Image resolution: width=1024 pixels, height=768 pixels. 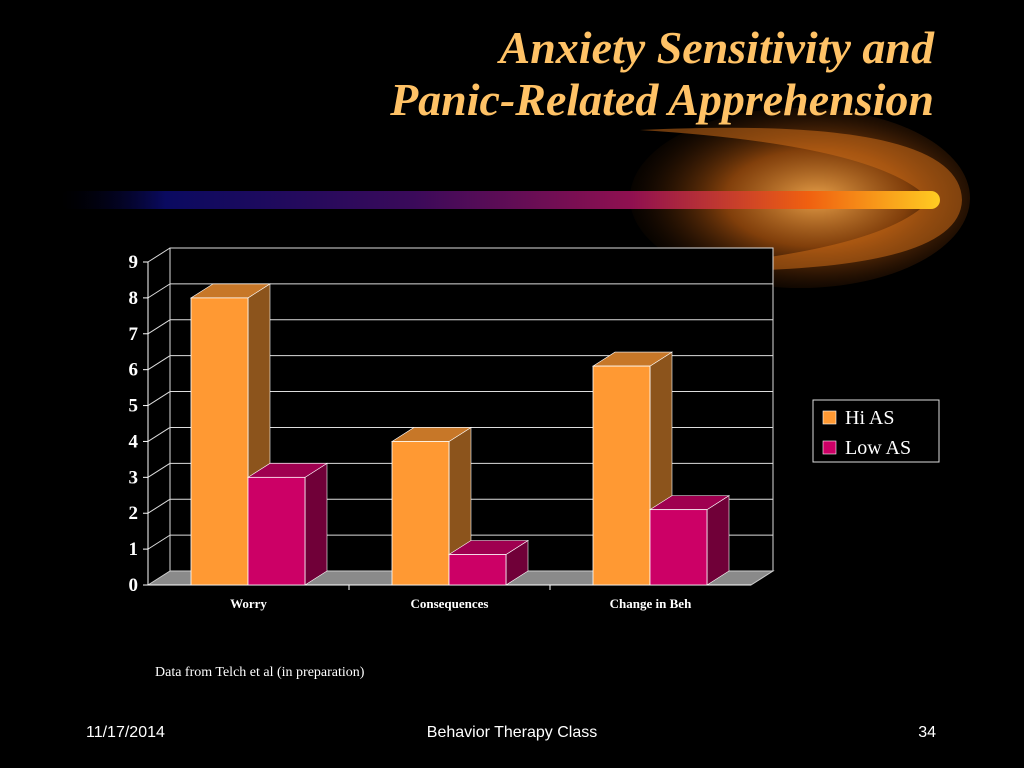 I want to click on x-tick-label: Change in Beh, so click(x=651, y=603).